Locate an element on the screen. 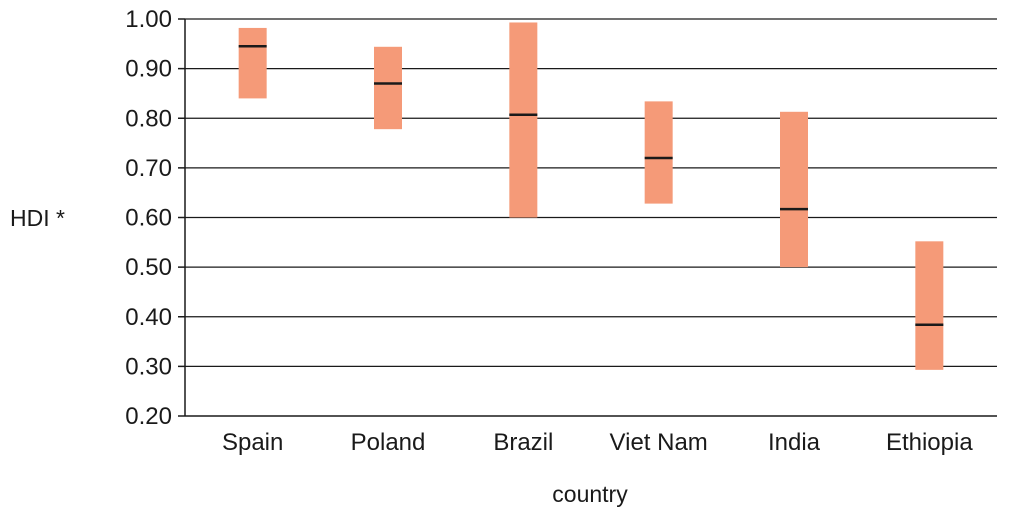 The width and height of the screenshot is (1011, 516). y-tick-label: 0.30 is located at coordinates (148, 366).